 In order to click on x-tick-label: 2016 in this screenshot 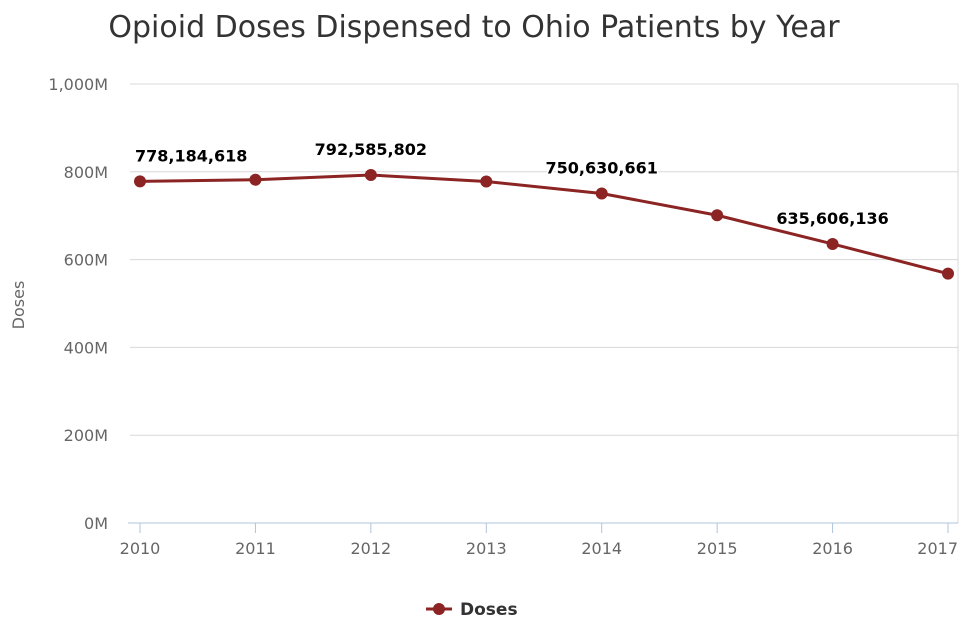, I will do `click(832, 548)`.